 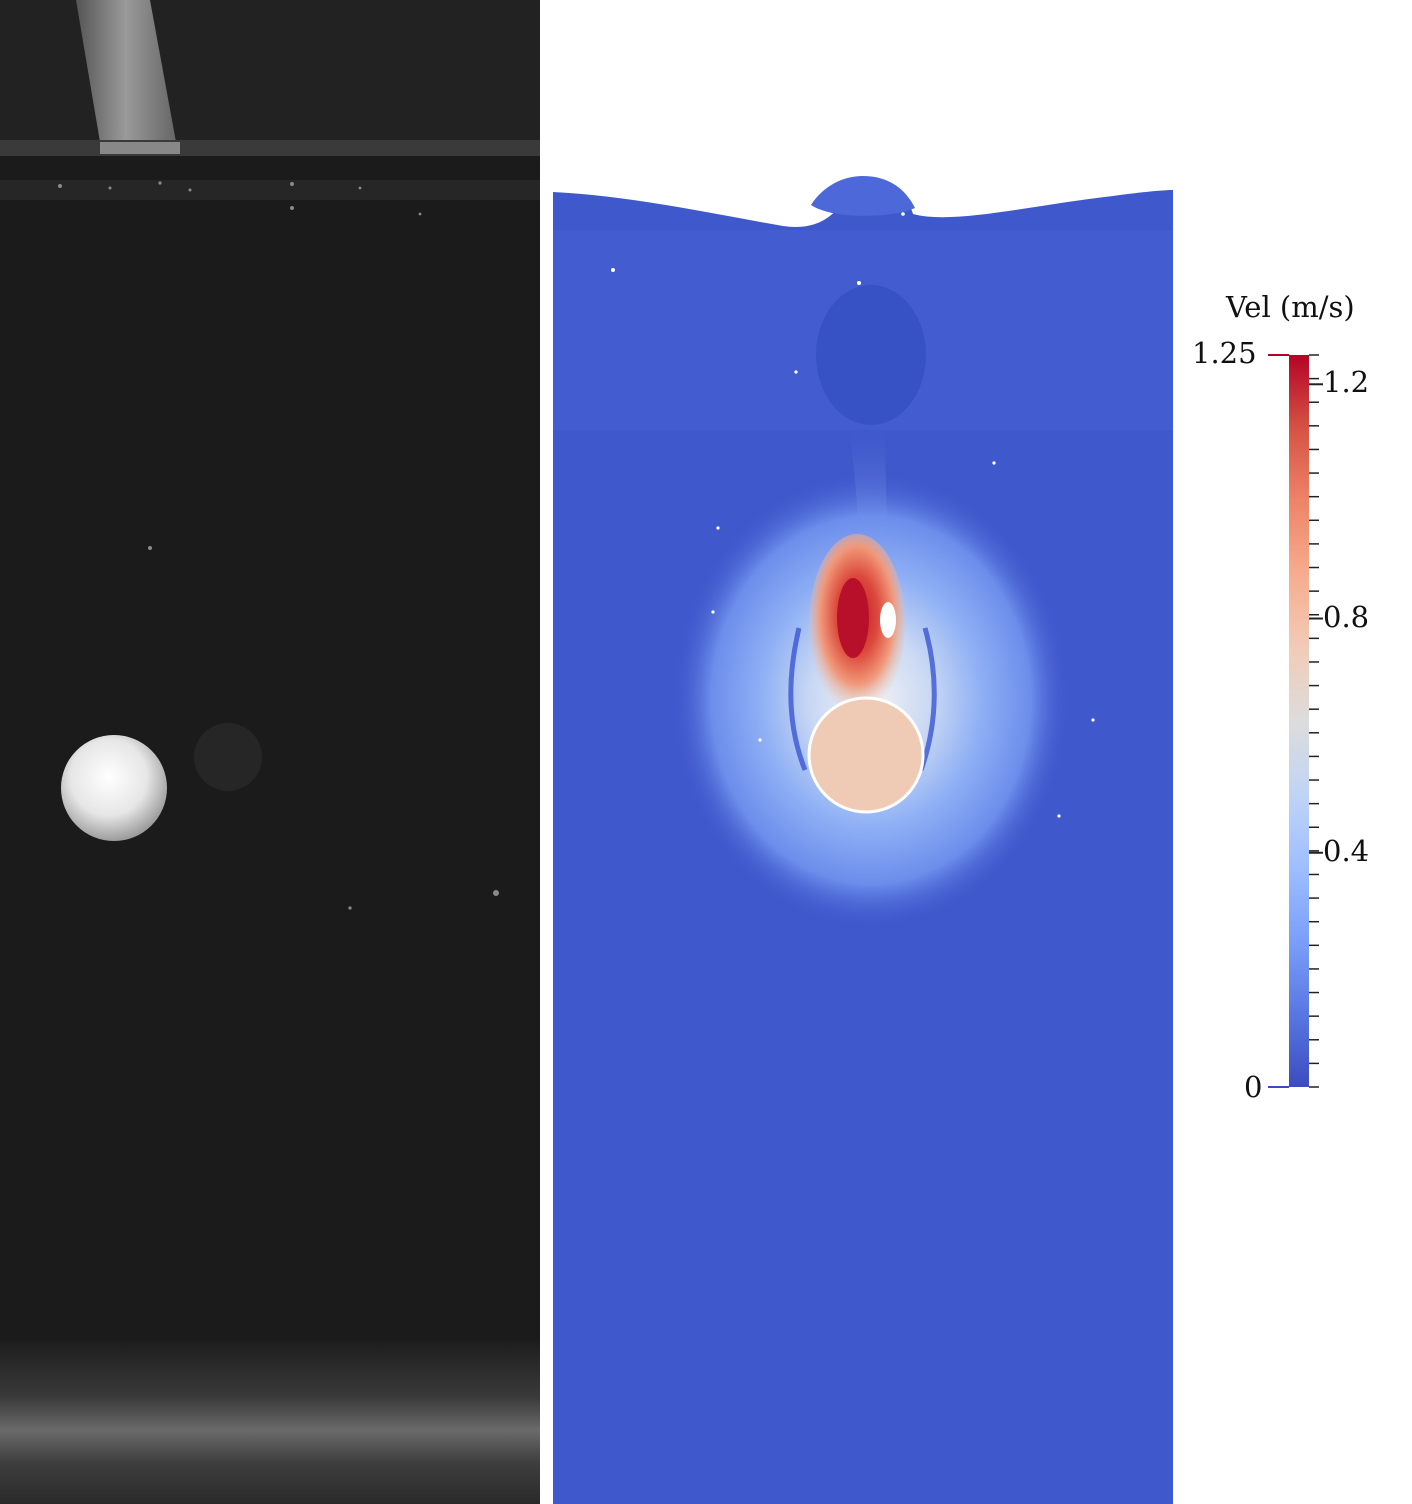 What do you see at coordinates (270, 1422) in the screenshot?
I see `tank-floor` at bounding box center [270, 1422].